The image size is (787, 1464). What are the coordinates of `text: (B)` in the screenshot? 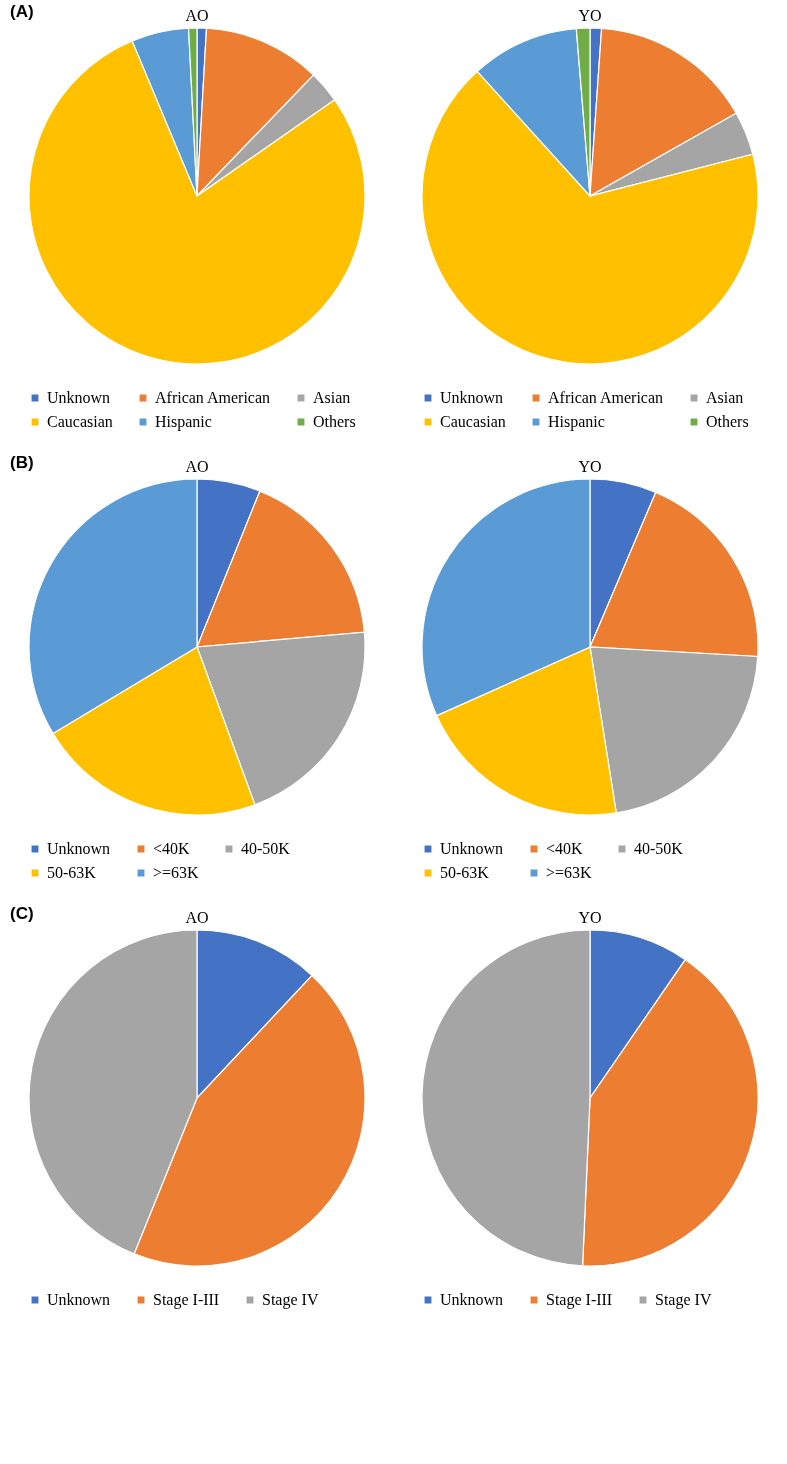 It's located at (22, 463).